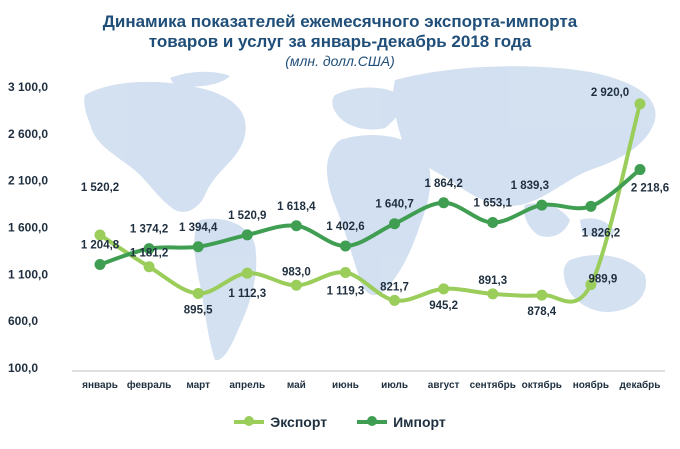 The image size is (680, 449). I want to click on data-label-import: 1 826,2, so click(601, 233).